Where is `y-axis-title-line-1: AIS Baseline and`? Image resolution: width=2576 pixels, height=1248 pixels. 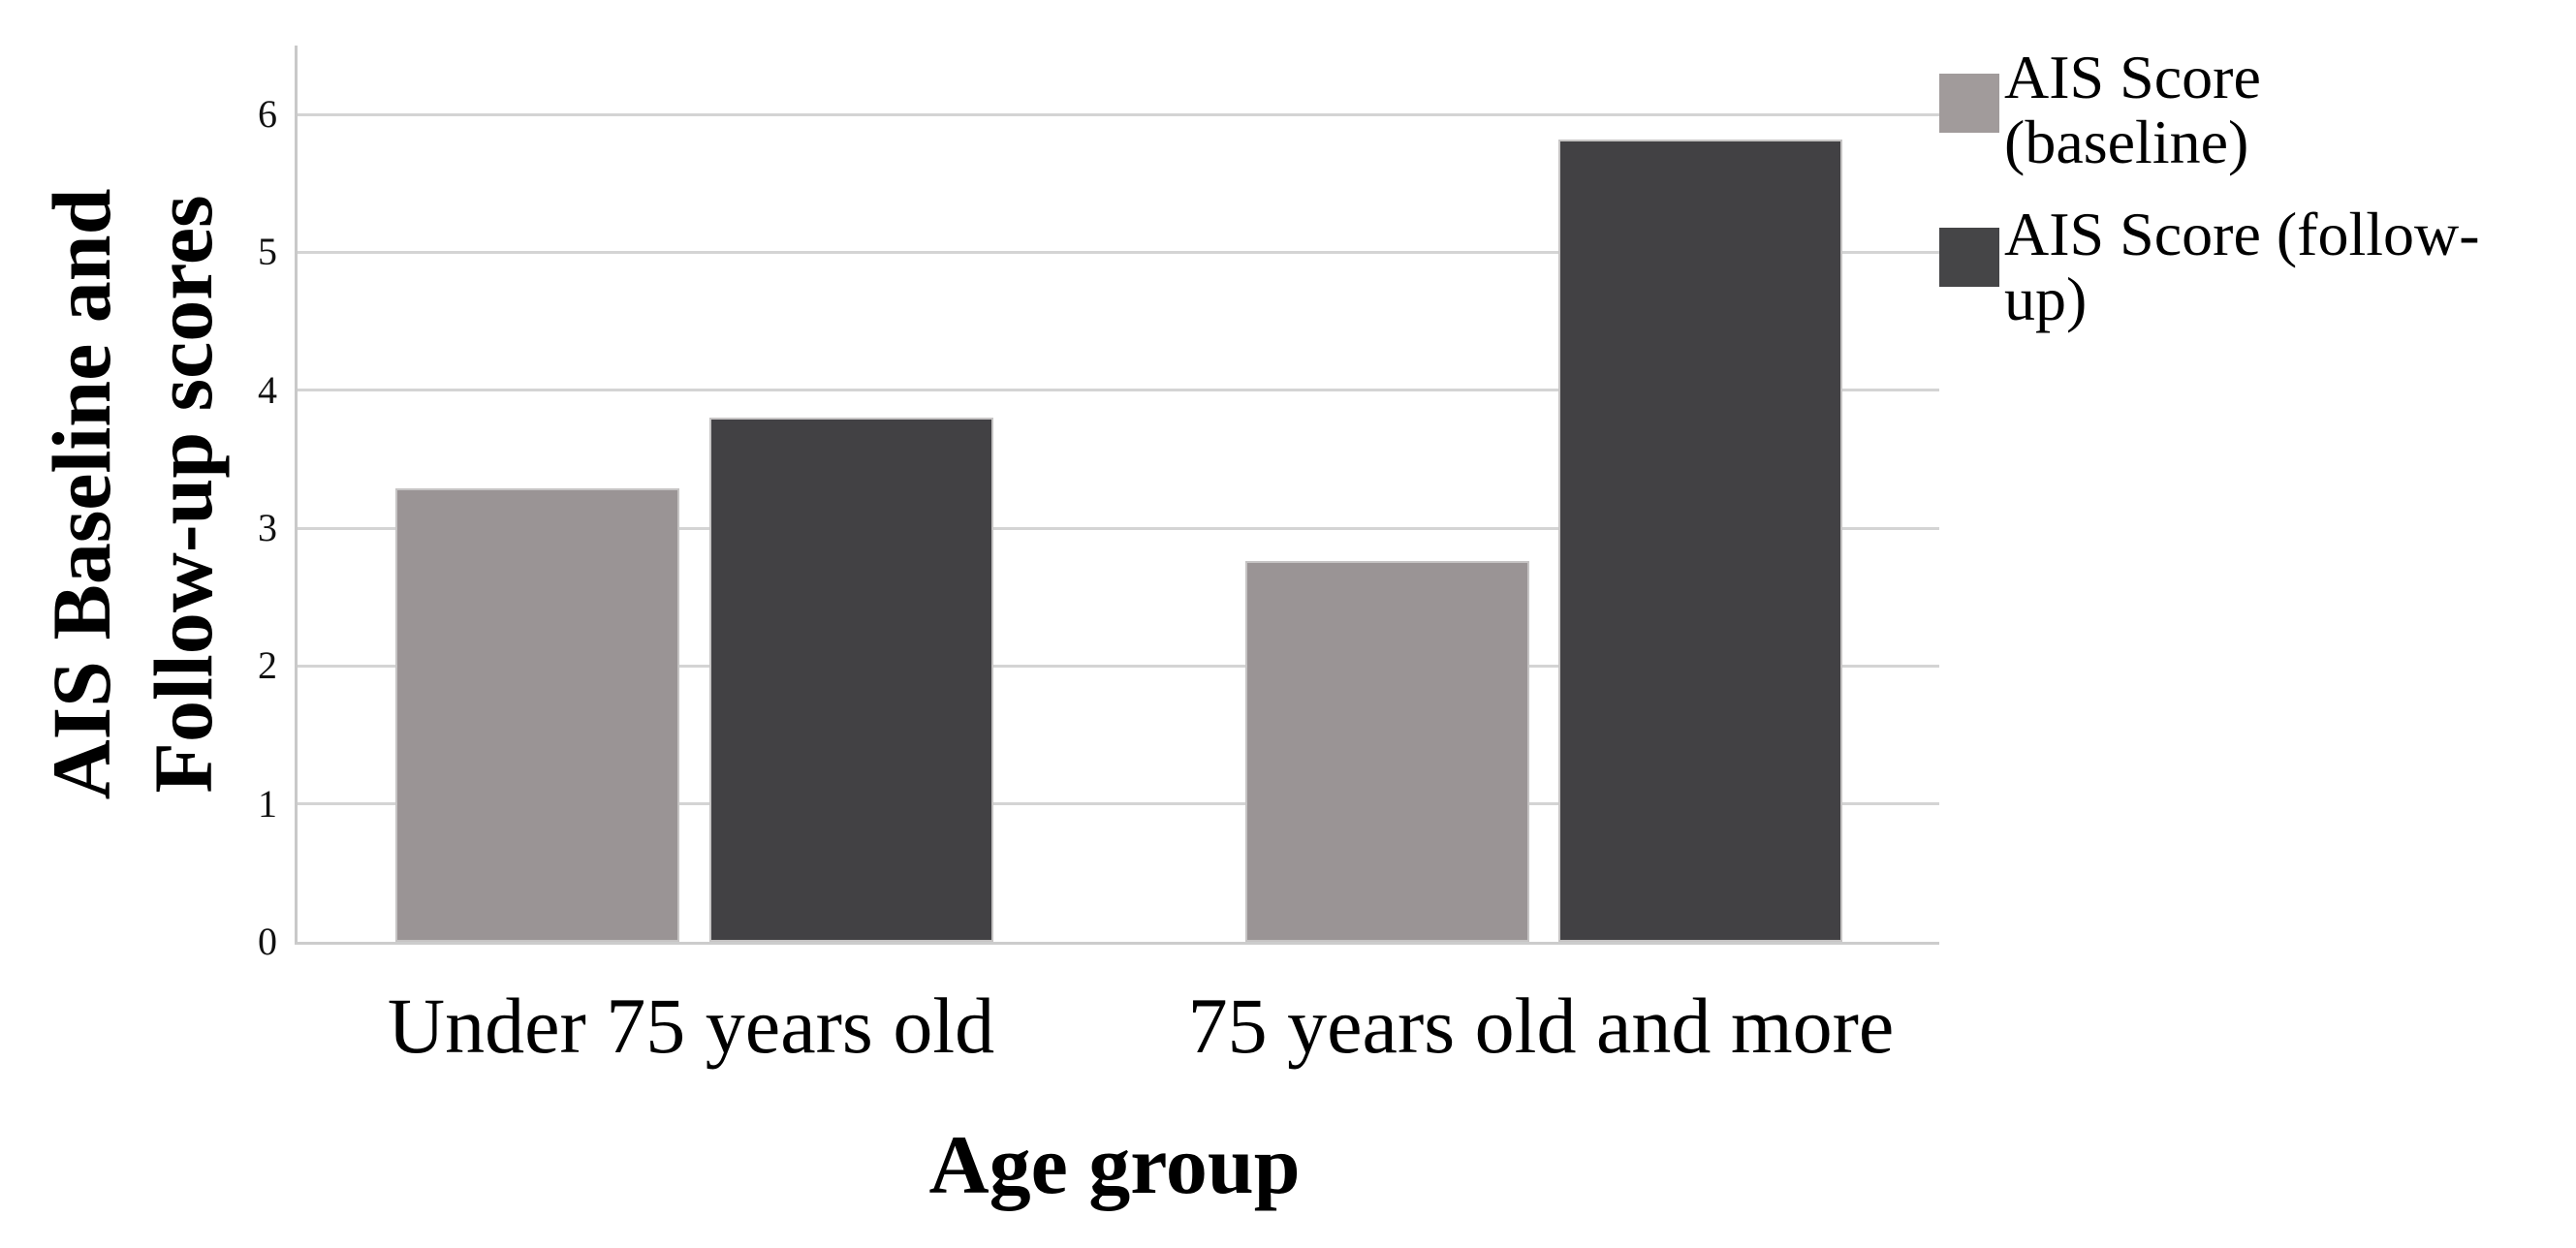 y-axis-title-line-1: AIS Baseline and is located at coordinates (82, 494).